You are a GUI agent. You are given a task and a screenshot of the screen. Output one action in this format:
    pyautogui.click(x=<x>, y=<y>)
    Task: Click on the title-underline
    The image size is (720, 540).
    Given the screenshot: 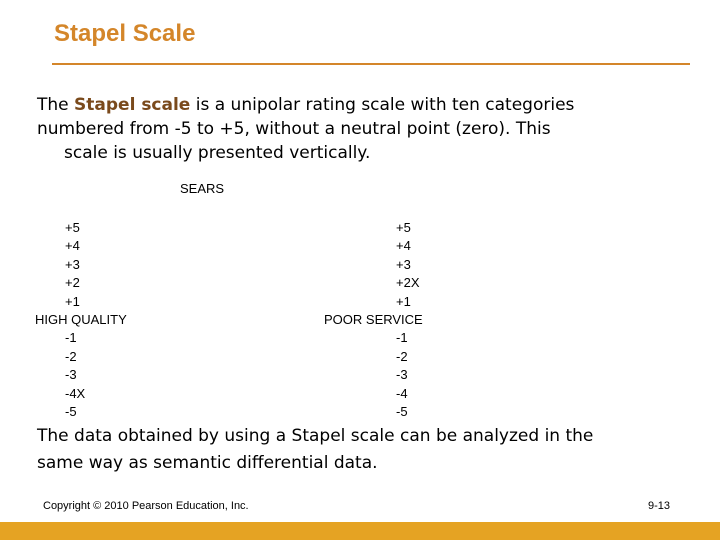 What is the action you would take?
    pyautogui.click(x=371, y=64)
    